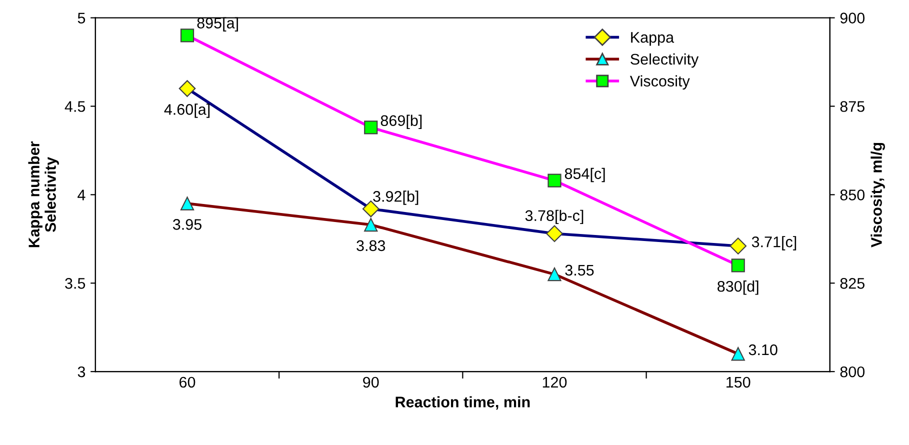  Describe the element at coordinates (75, 283) in the screenshot. I see `y-tick-label: 3.5` at that location.